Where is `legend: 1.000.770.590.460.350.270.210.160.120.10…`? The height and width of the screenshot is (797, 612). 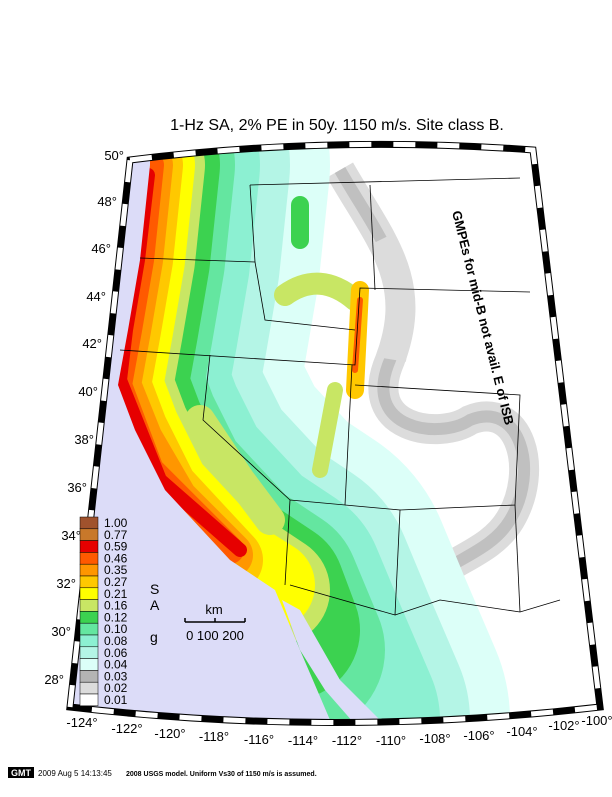
legend: 1.000.770.590.460.350.270.210.160.120.10… is located at coordinates (119, 611).